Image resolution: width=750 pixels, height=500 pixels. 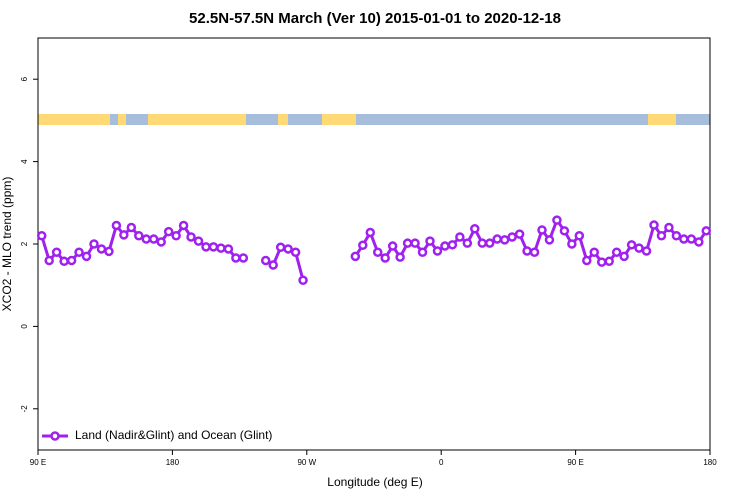 I want to click on y-tick-label: 0, so click(x=24, y=326).